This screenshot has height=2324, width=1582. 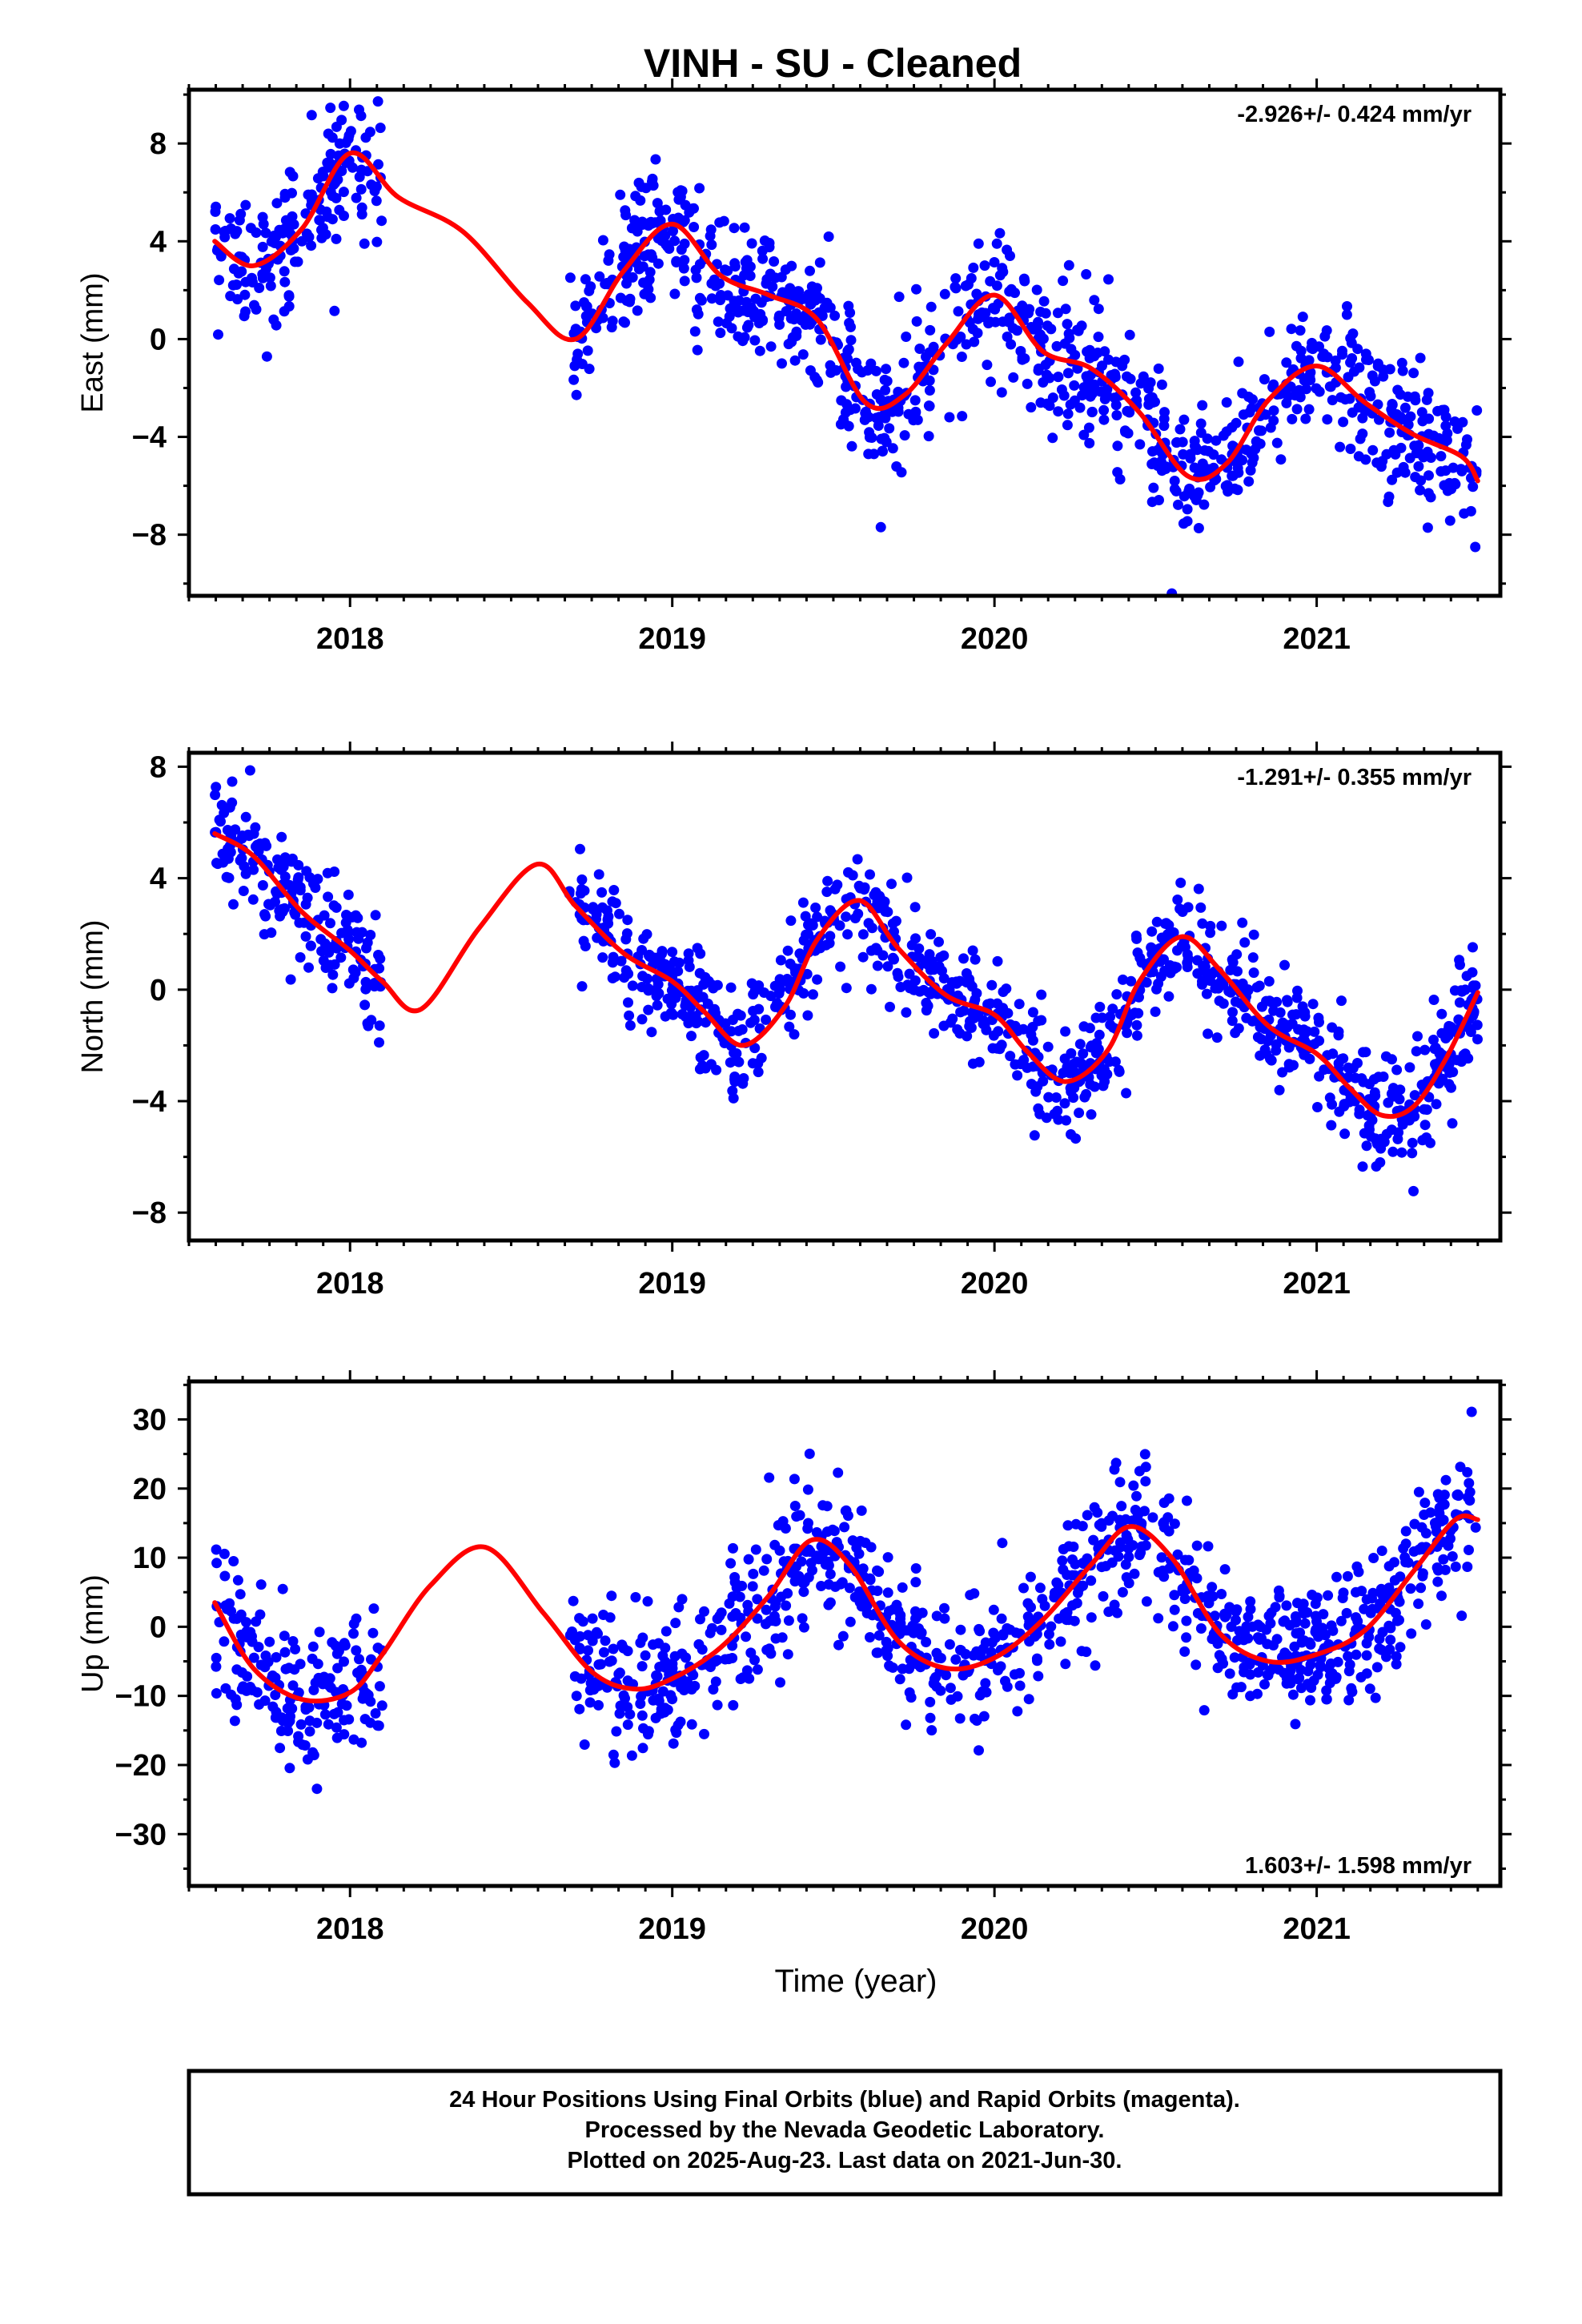 What do you see at coordinates (149, 1102) in the screenshot?
I see `north-y-tick-label: −4` at bounding box center [149, 1102].